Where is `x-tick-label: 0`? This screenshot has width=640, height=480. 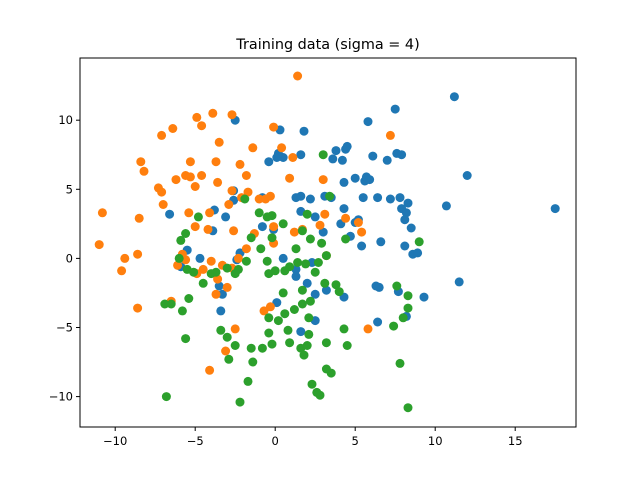 x-tick-label: 0 is located at coordinates (275, 441).